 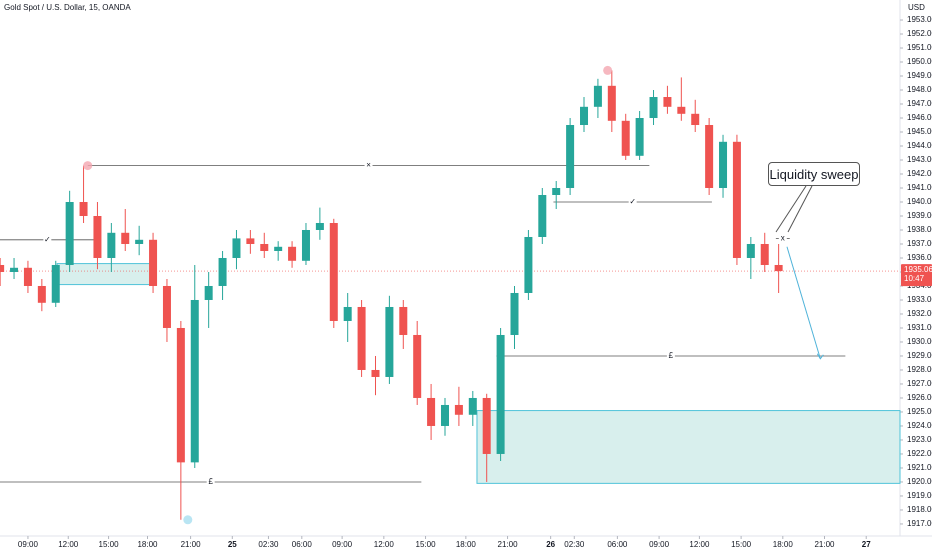 I want to click on y-tick-label: 1947.000, so click(x=919, y=103).